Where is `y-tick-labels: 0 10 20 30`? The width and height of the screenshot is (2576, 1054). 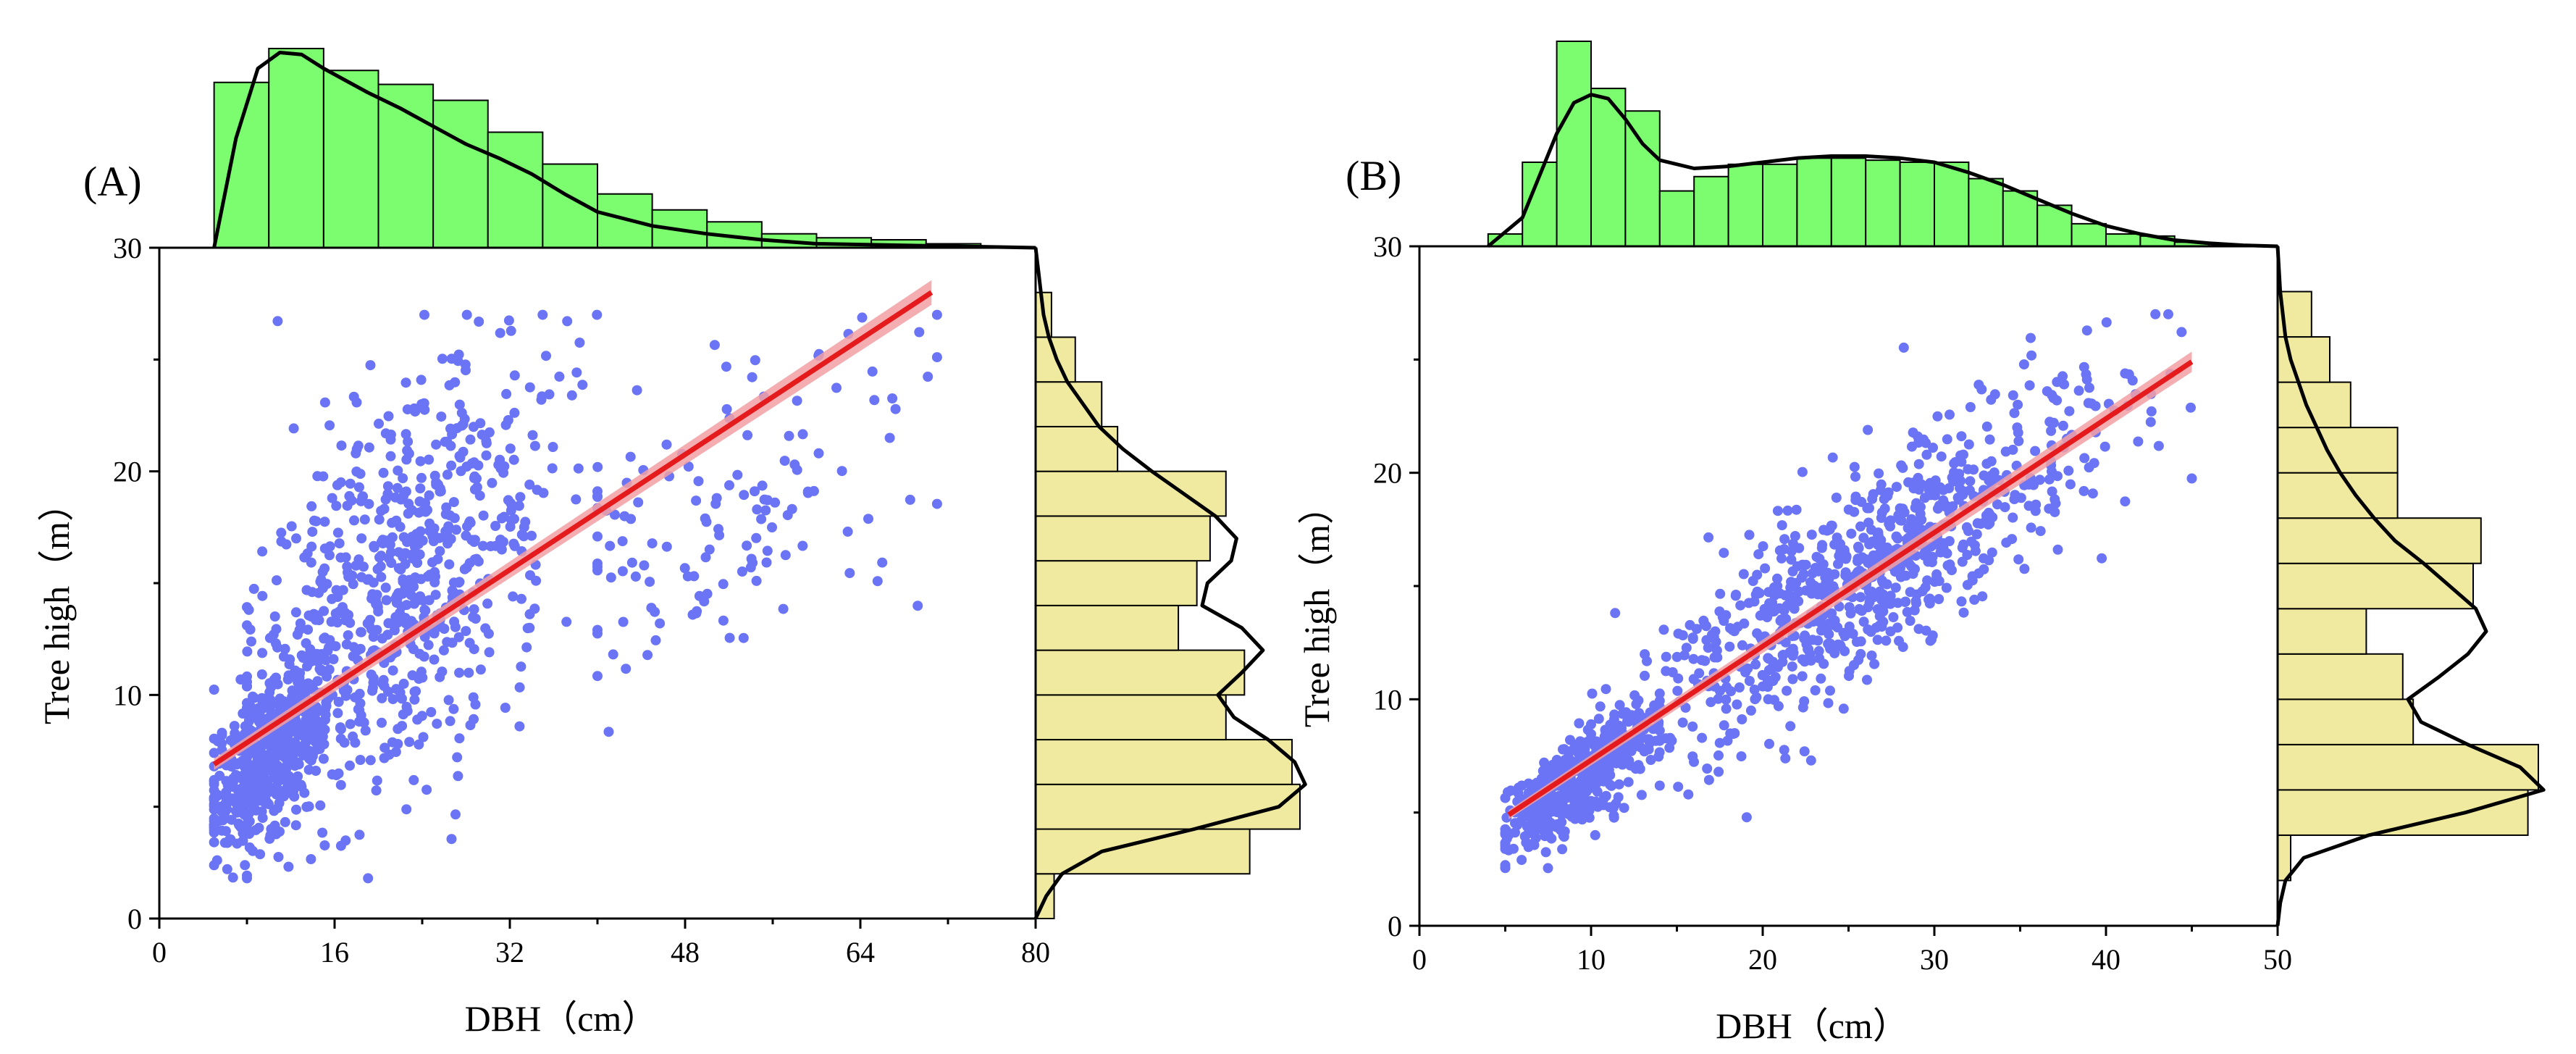
y-tick-labels: 0 10 20 30 is located at coordinates (1387, 586).